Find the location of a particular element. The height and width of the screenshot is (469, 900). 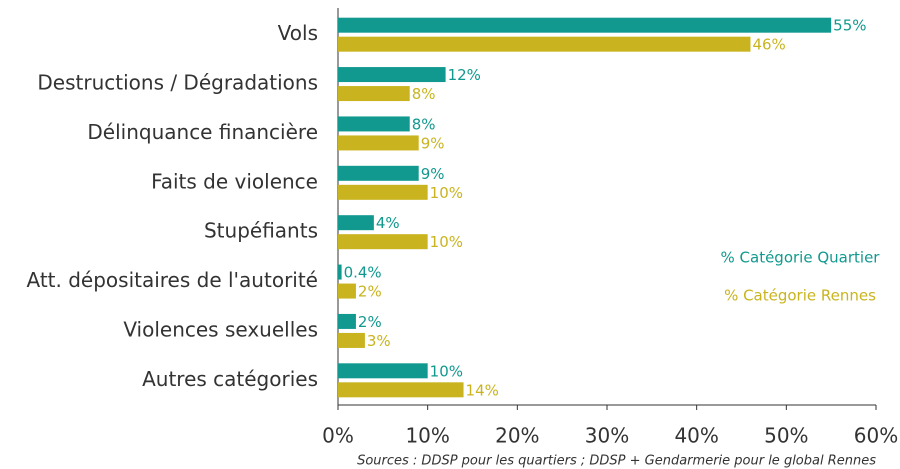

value-label: 55% is located at coordinates (849, 26).